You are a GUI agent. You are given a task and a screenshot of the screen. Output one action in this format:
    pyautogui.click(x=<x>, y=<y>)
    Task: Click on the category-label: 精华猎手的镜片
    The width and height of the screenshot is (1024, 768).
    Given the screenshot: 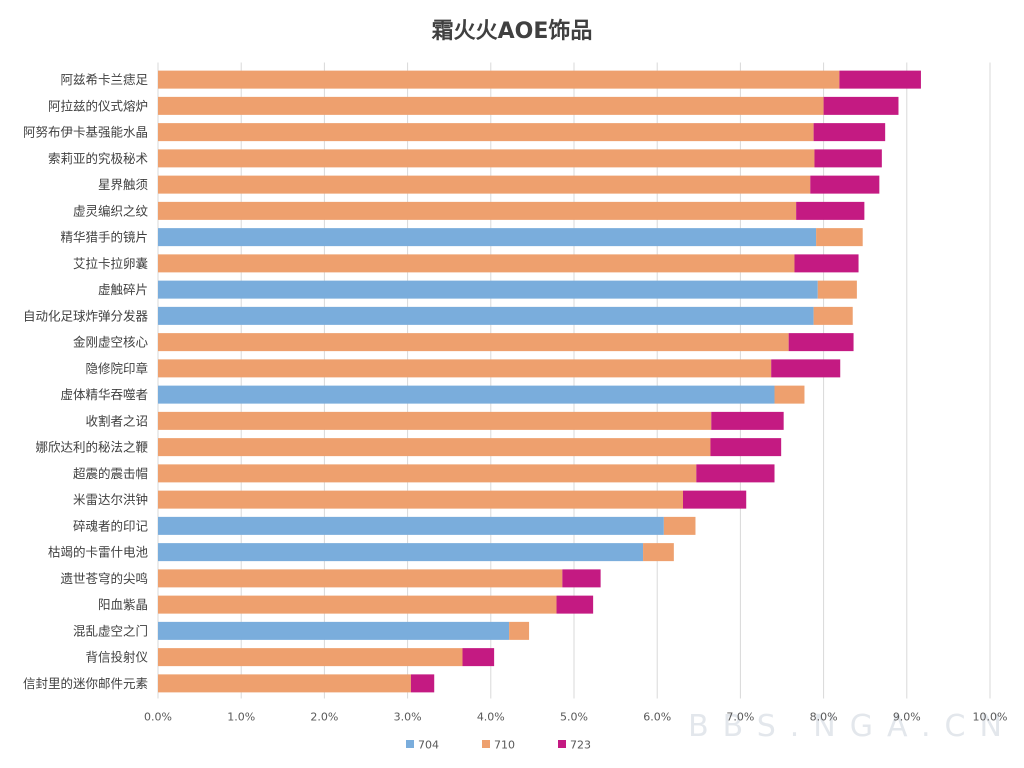 What is the action you would take?
    pyautogui.click(x=104, y=237)
    